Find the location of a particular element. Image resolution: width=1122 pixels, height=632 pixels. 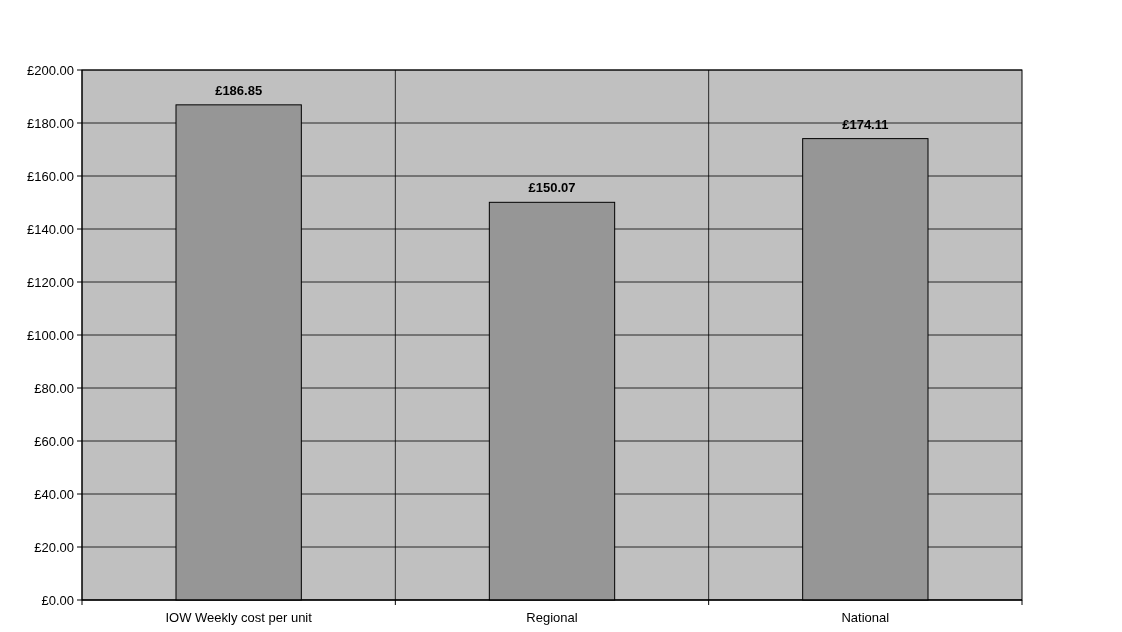

y-tick-label: £180.00 is located at coordinates (50, 123).